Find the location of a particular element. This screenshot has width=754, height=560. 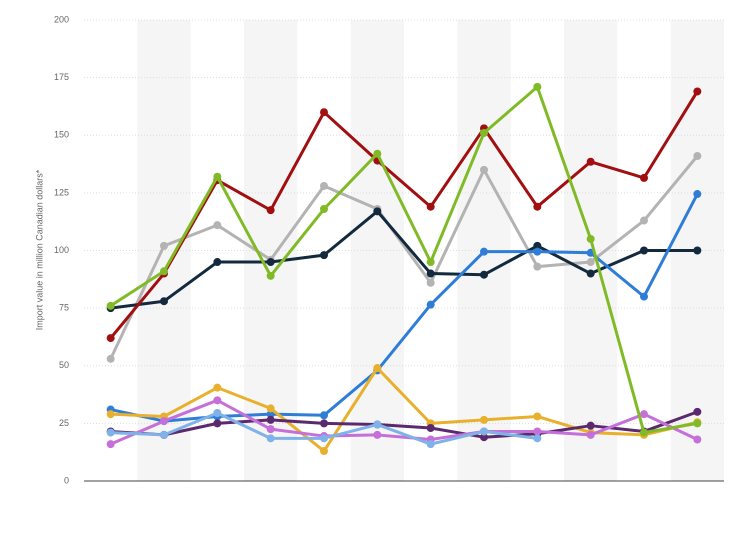

y-tick-label: 100 is located at coordinates (61, 250).